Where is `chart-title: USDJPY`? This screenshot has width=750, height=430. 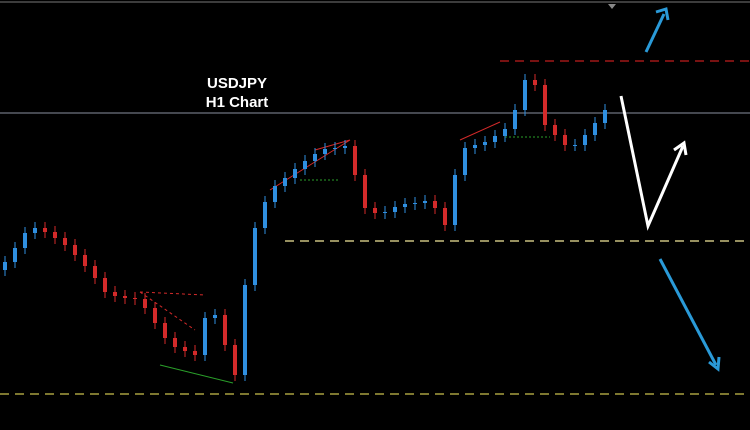
chart-title: USDJPY is located at coordinates (237, 83).